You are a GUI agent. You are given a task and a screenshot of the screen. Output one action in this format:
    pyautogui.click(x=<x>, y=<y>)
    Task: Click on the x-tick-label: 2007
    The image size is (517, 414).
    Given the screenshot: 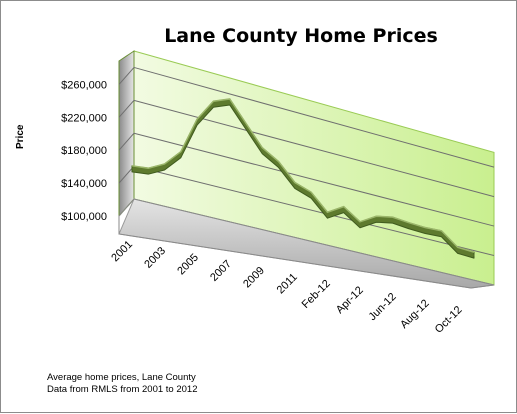 What is the action you would take?
    pyautogui.click(x=221, y=271)
    